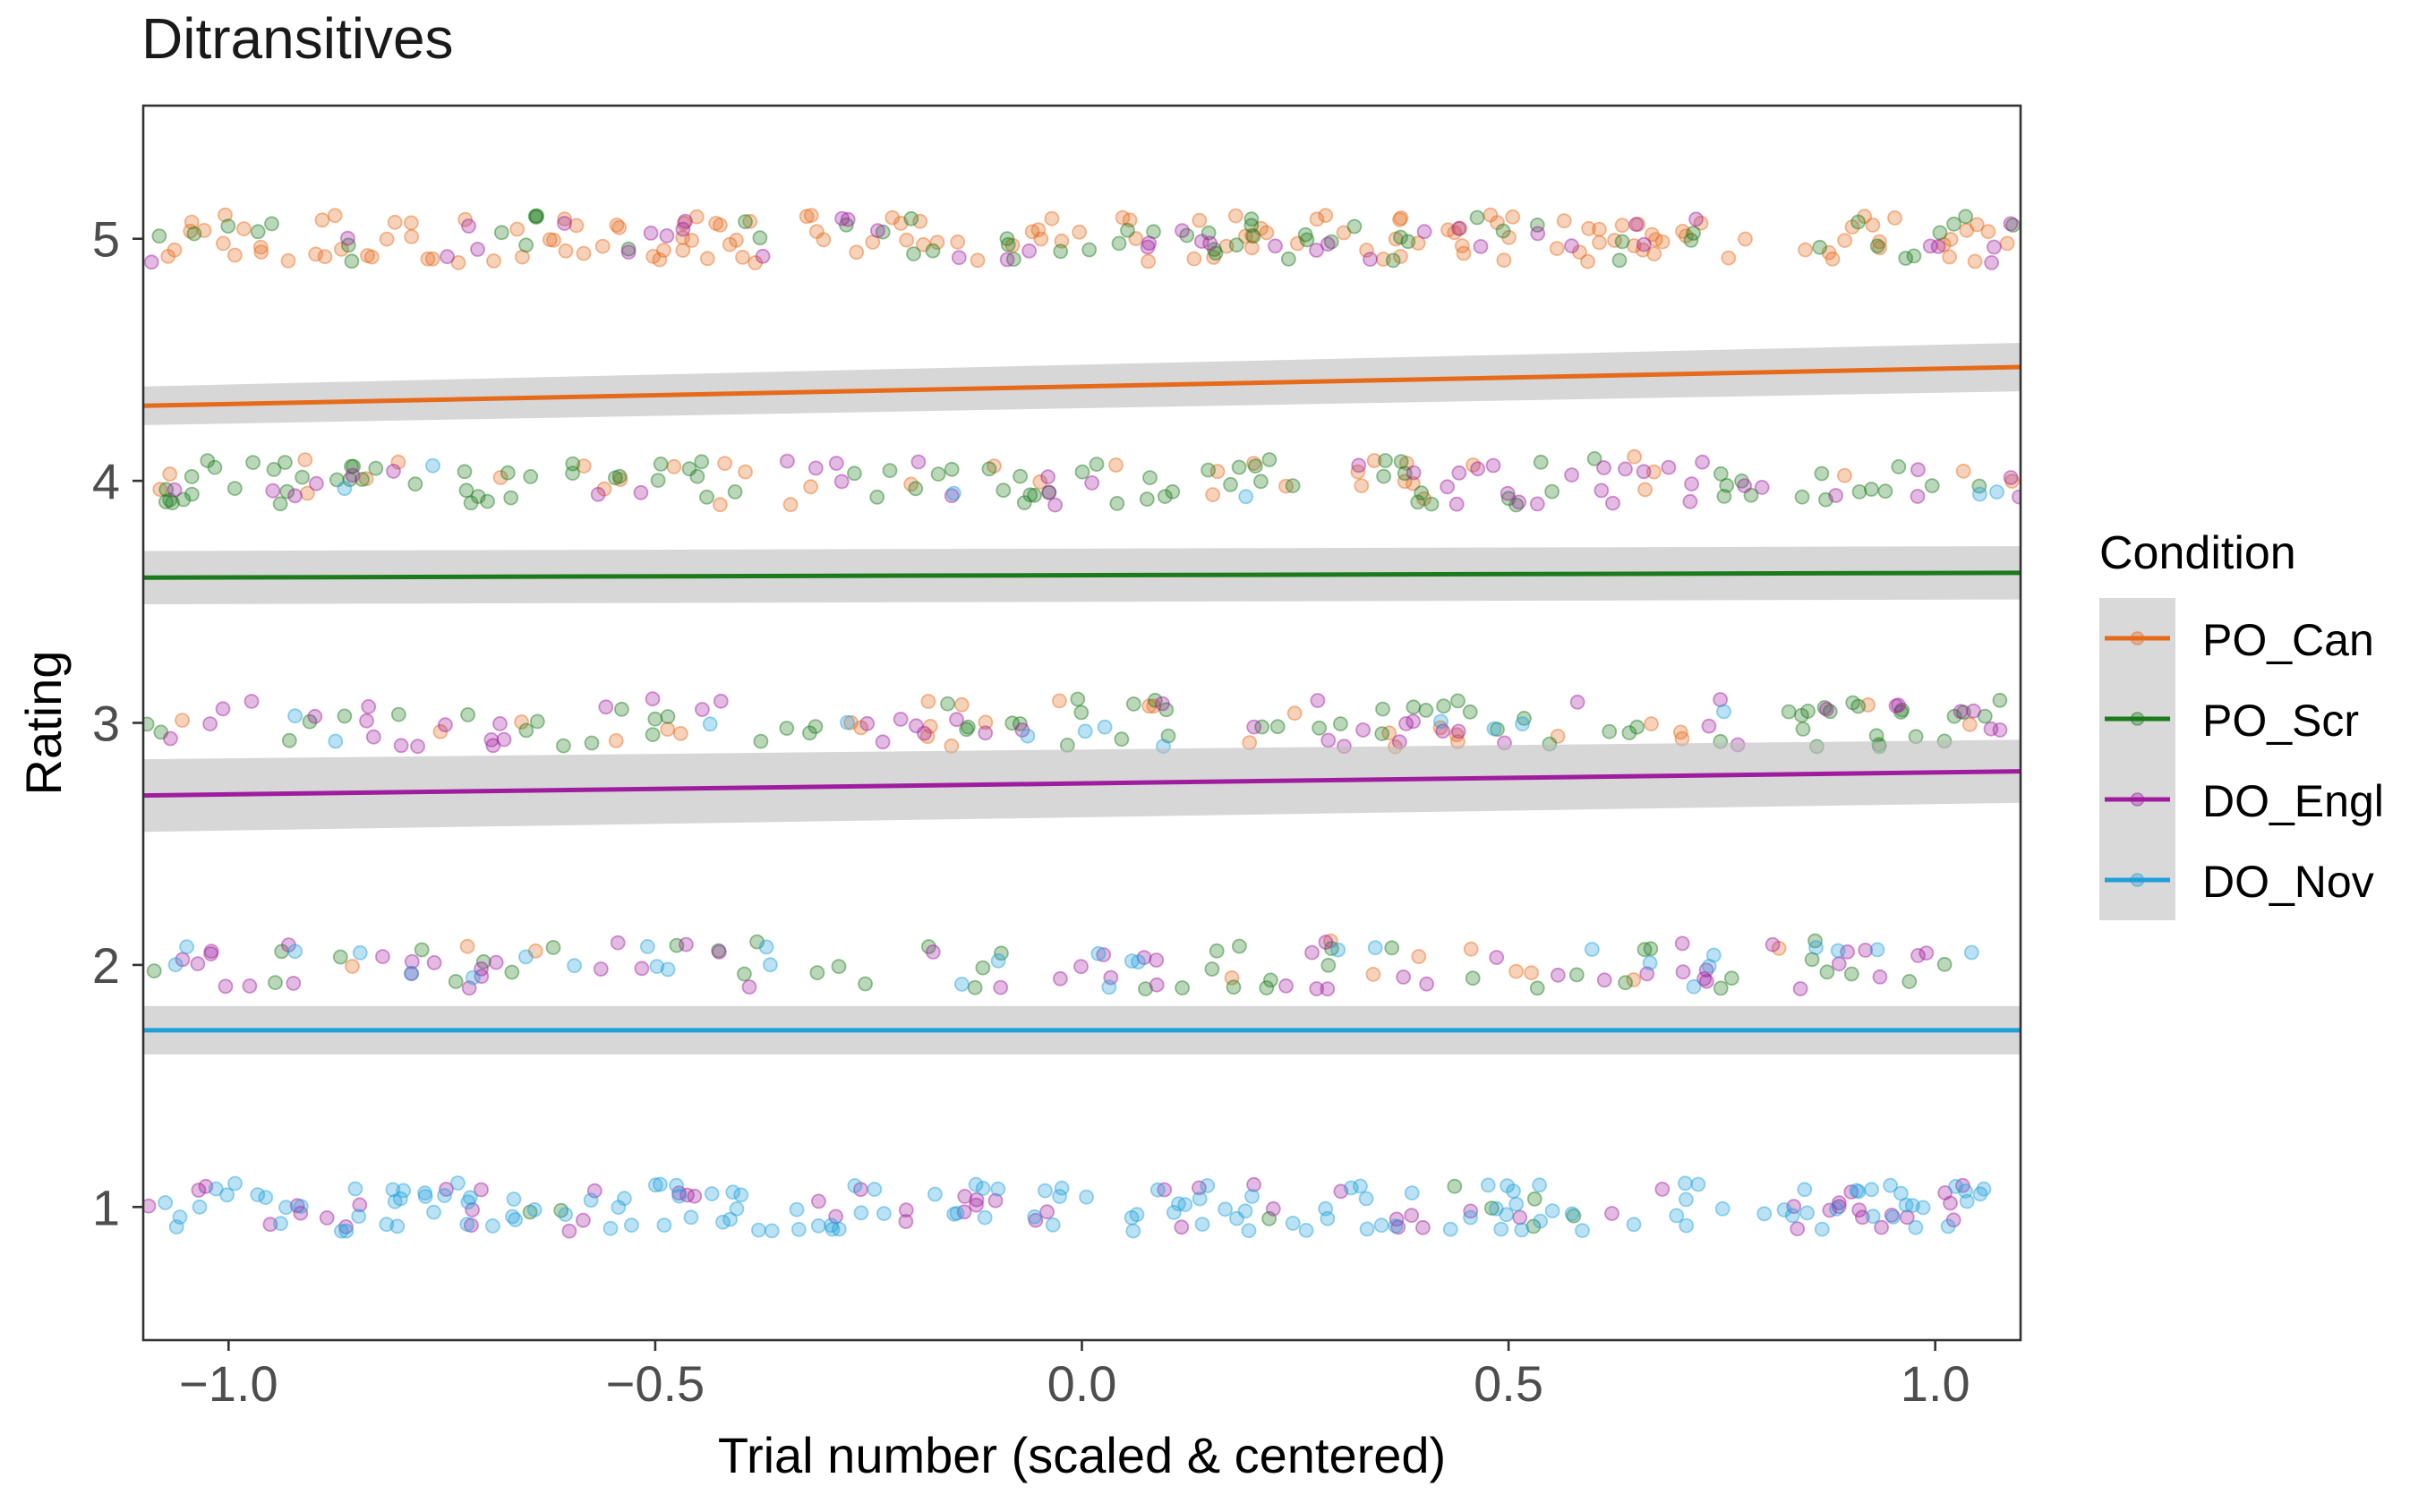 This screenshot has height=1512, width=2410. Describe the element at coordinates (106, 481) in the screenshot. I see `y-tick-label: 4` at that location.